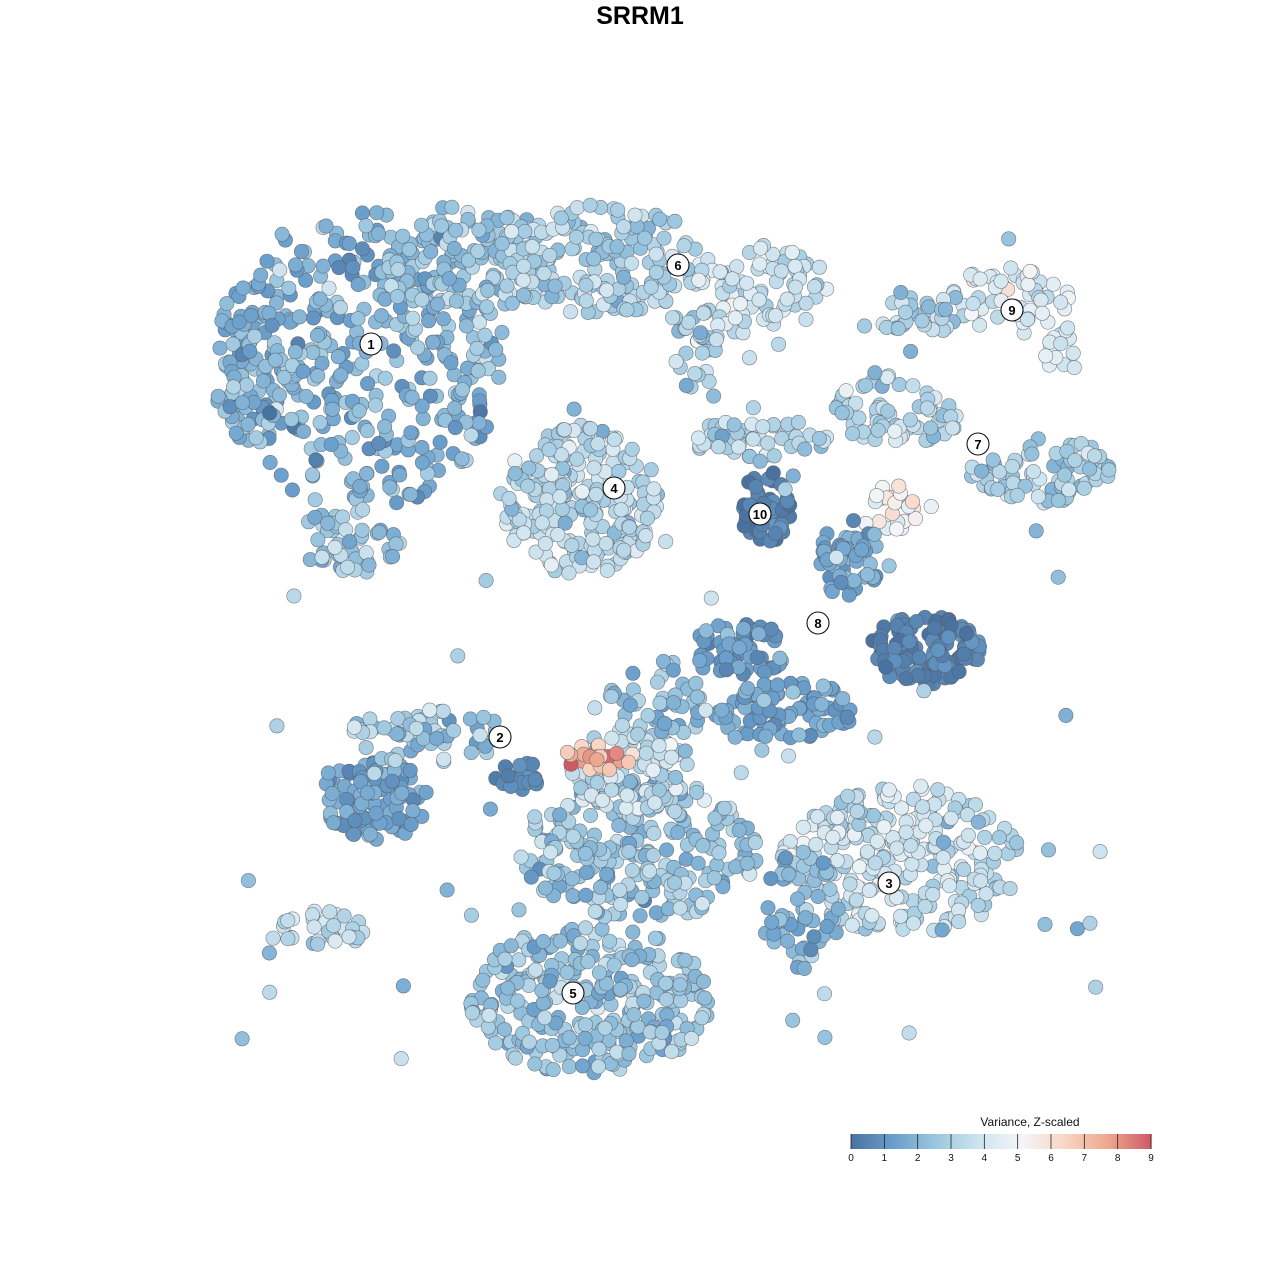  Describe the element at coordinates (977, 444) in the screenshot. I see `cluster-label-text: 7` at that location.